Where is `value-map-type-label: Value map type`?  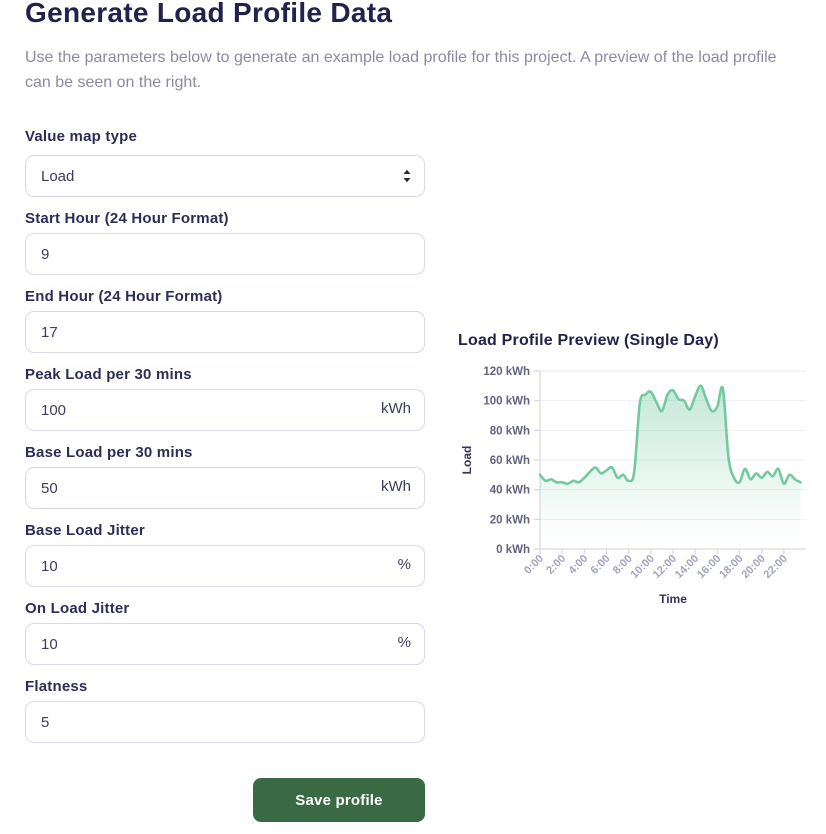
value-map-type-label: Value map type is located at coordinates (81, 136).